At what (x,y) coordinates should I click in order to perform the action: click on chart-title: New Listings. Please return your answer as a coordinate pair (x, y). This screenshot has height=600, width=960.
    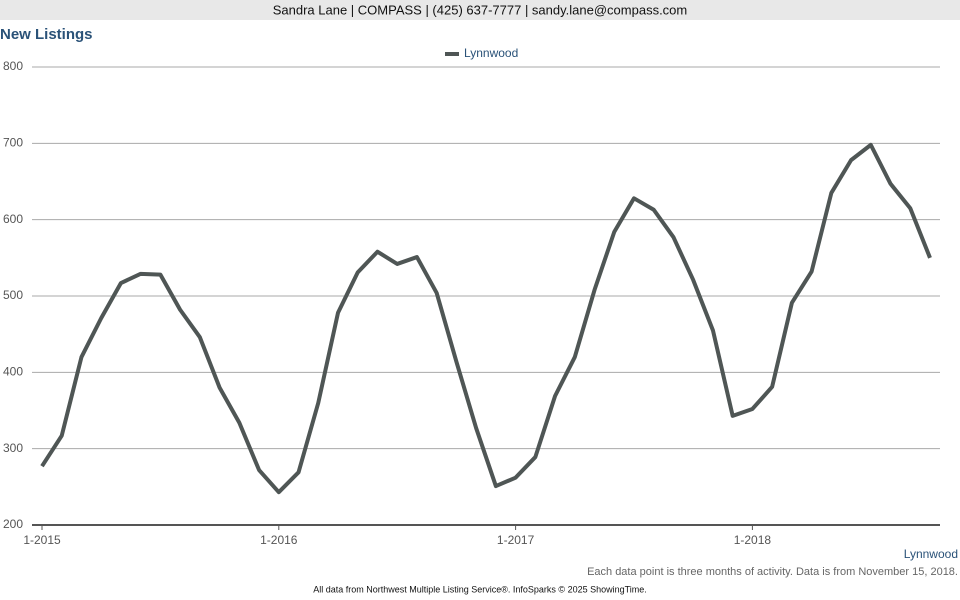
    Looking at the image, I should click on (46, 34).